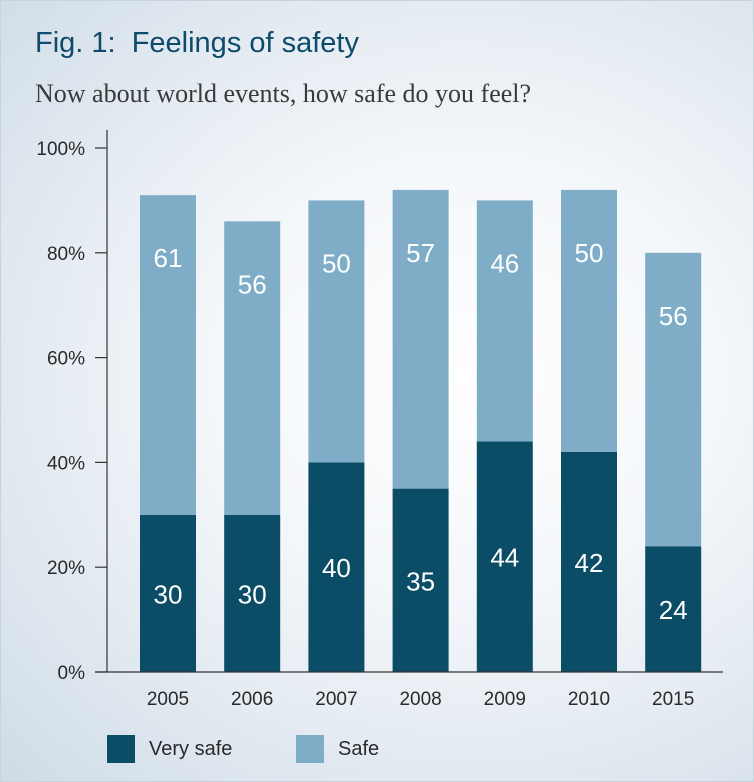 The image size is (754, 782). What do you see at coordinates (505, 699) in the screenshot?
I see `x-tick-label-2009: 2009` at bounding box center [505, 699].